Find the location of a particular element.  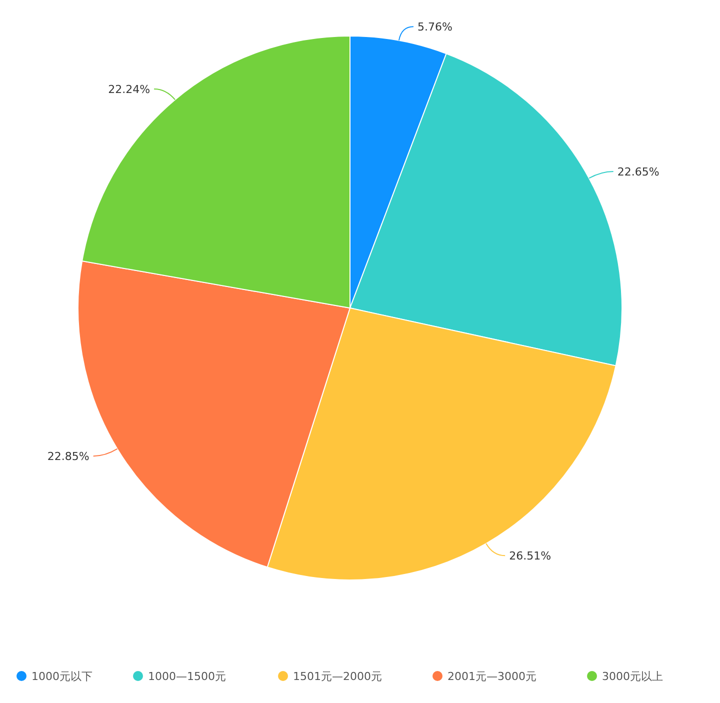

legend-label: 3000元以上 is located at coordinates (632, 676).